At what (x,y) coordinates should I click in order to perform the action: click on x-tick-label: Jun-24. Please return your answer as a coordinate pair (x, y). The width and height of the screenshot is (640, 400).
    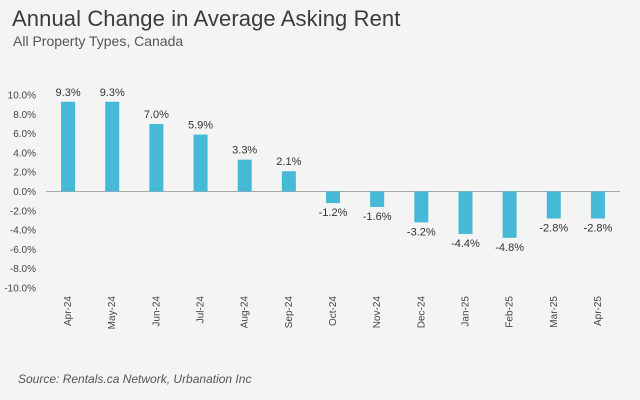
    Looking at the image, I should click on (156, 311).